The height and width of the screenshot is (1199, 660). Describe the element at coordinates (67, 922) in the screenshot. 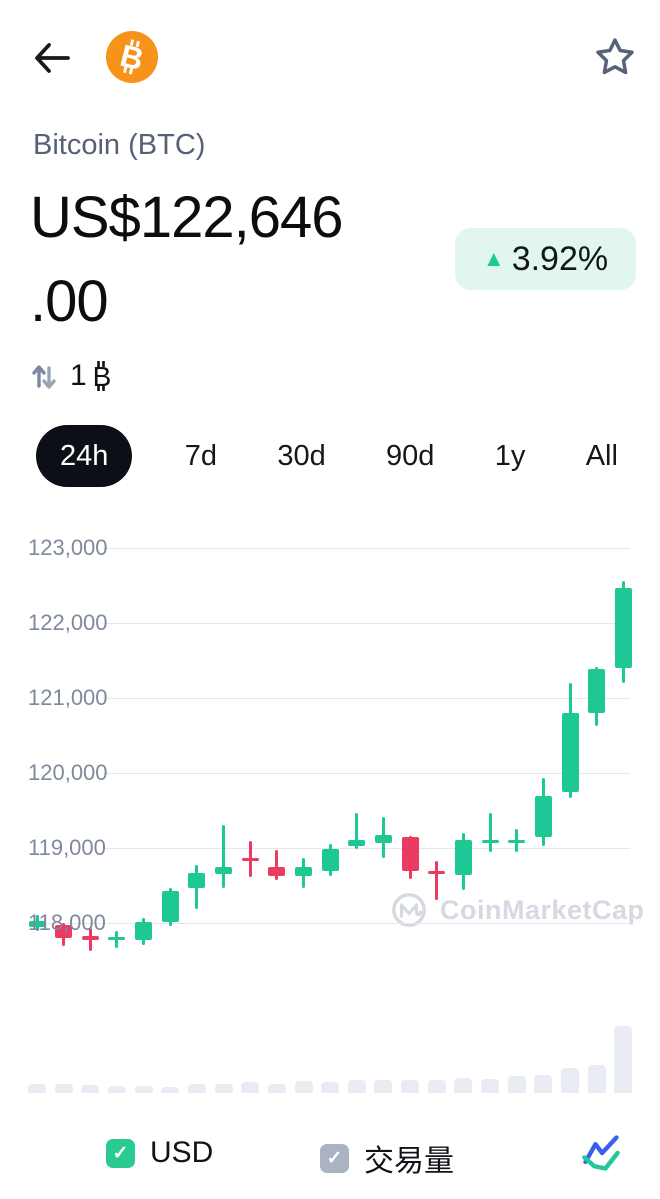

I see `y-axis-label: 118,000` at that location.